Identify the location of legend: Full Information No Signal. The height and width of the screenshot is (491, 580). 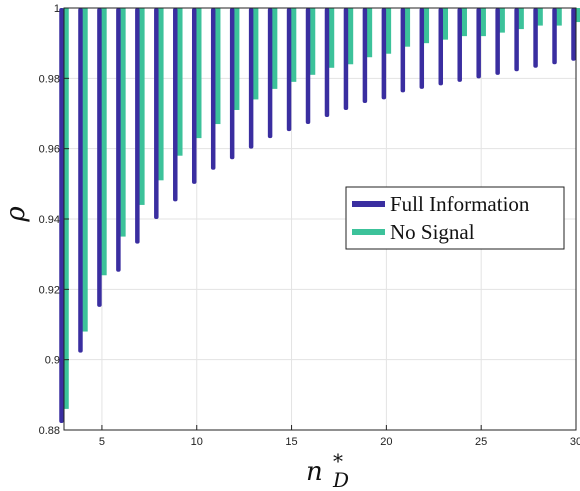
(455, 218).